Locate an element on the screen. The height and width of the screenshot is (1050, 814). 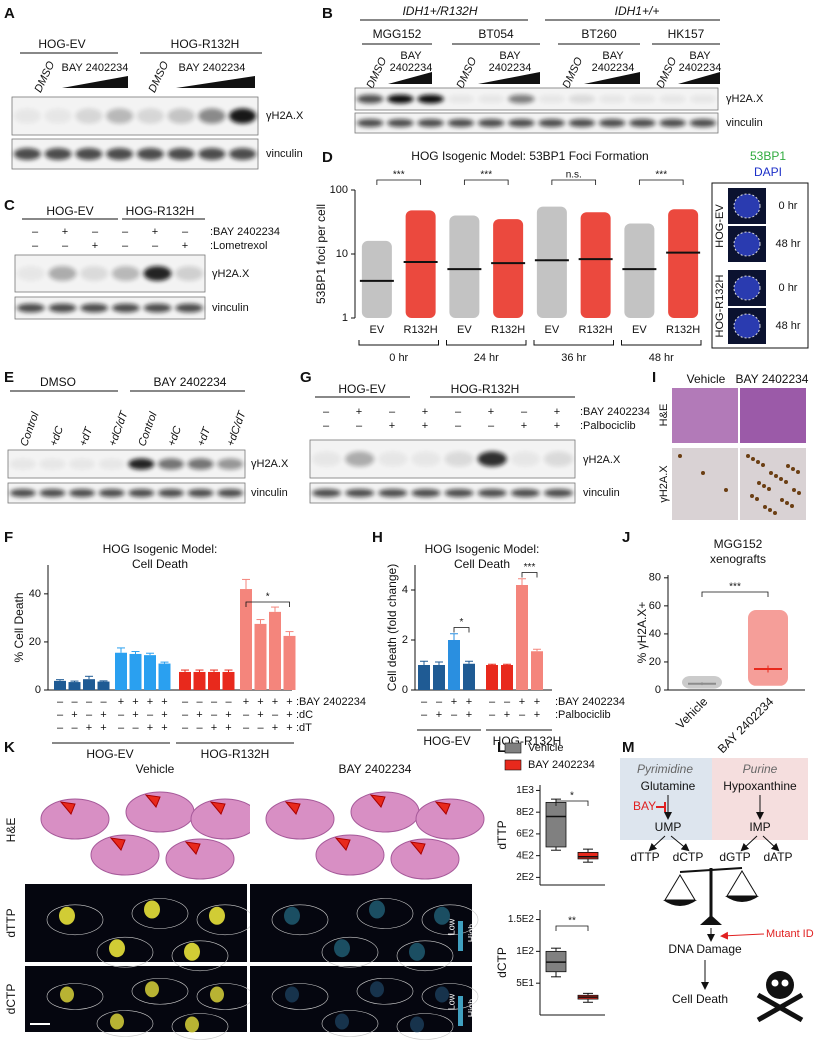
distribution is located at coordinates (595, 265).